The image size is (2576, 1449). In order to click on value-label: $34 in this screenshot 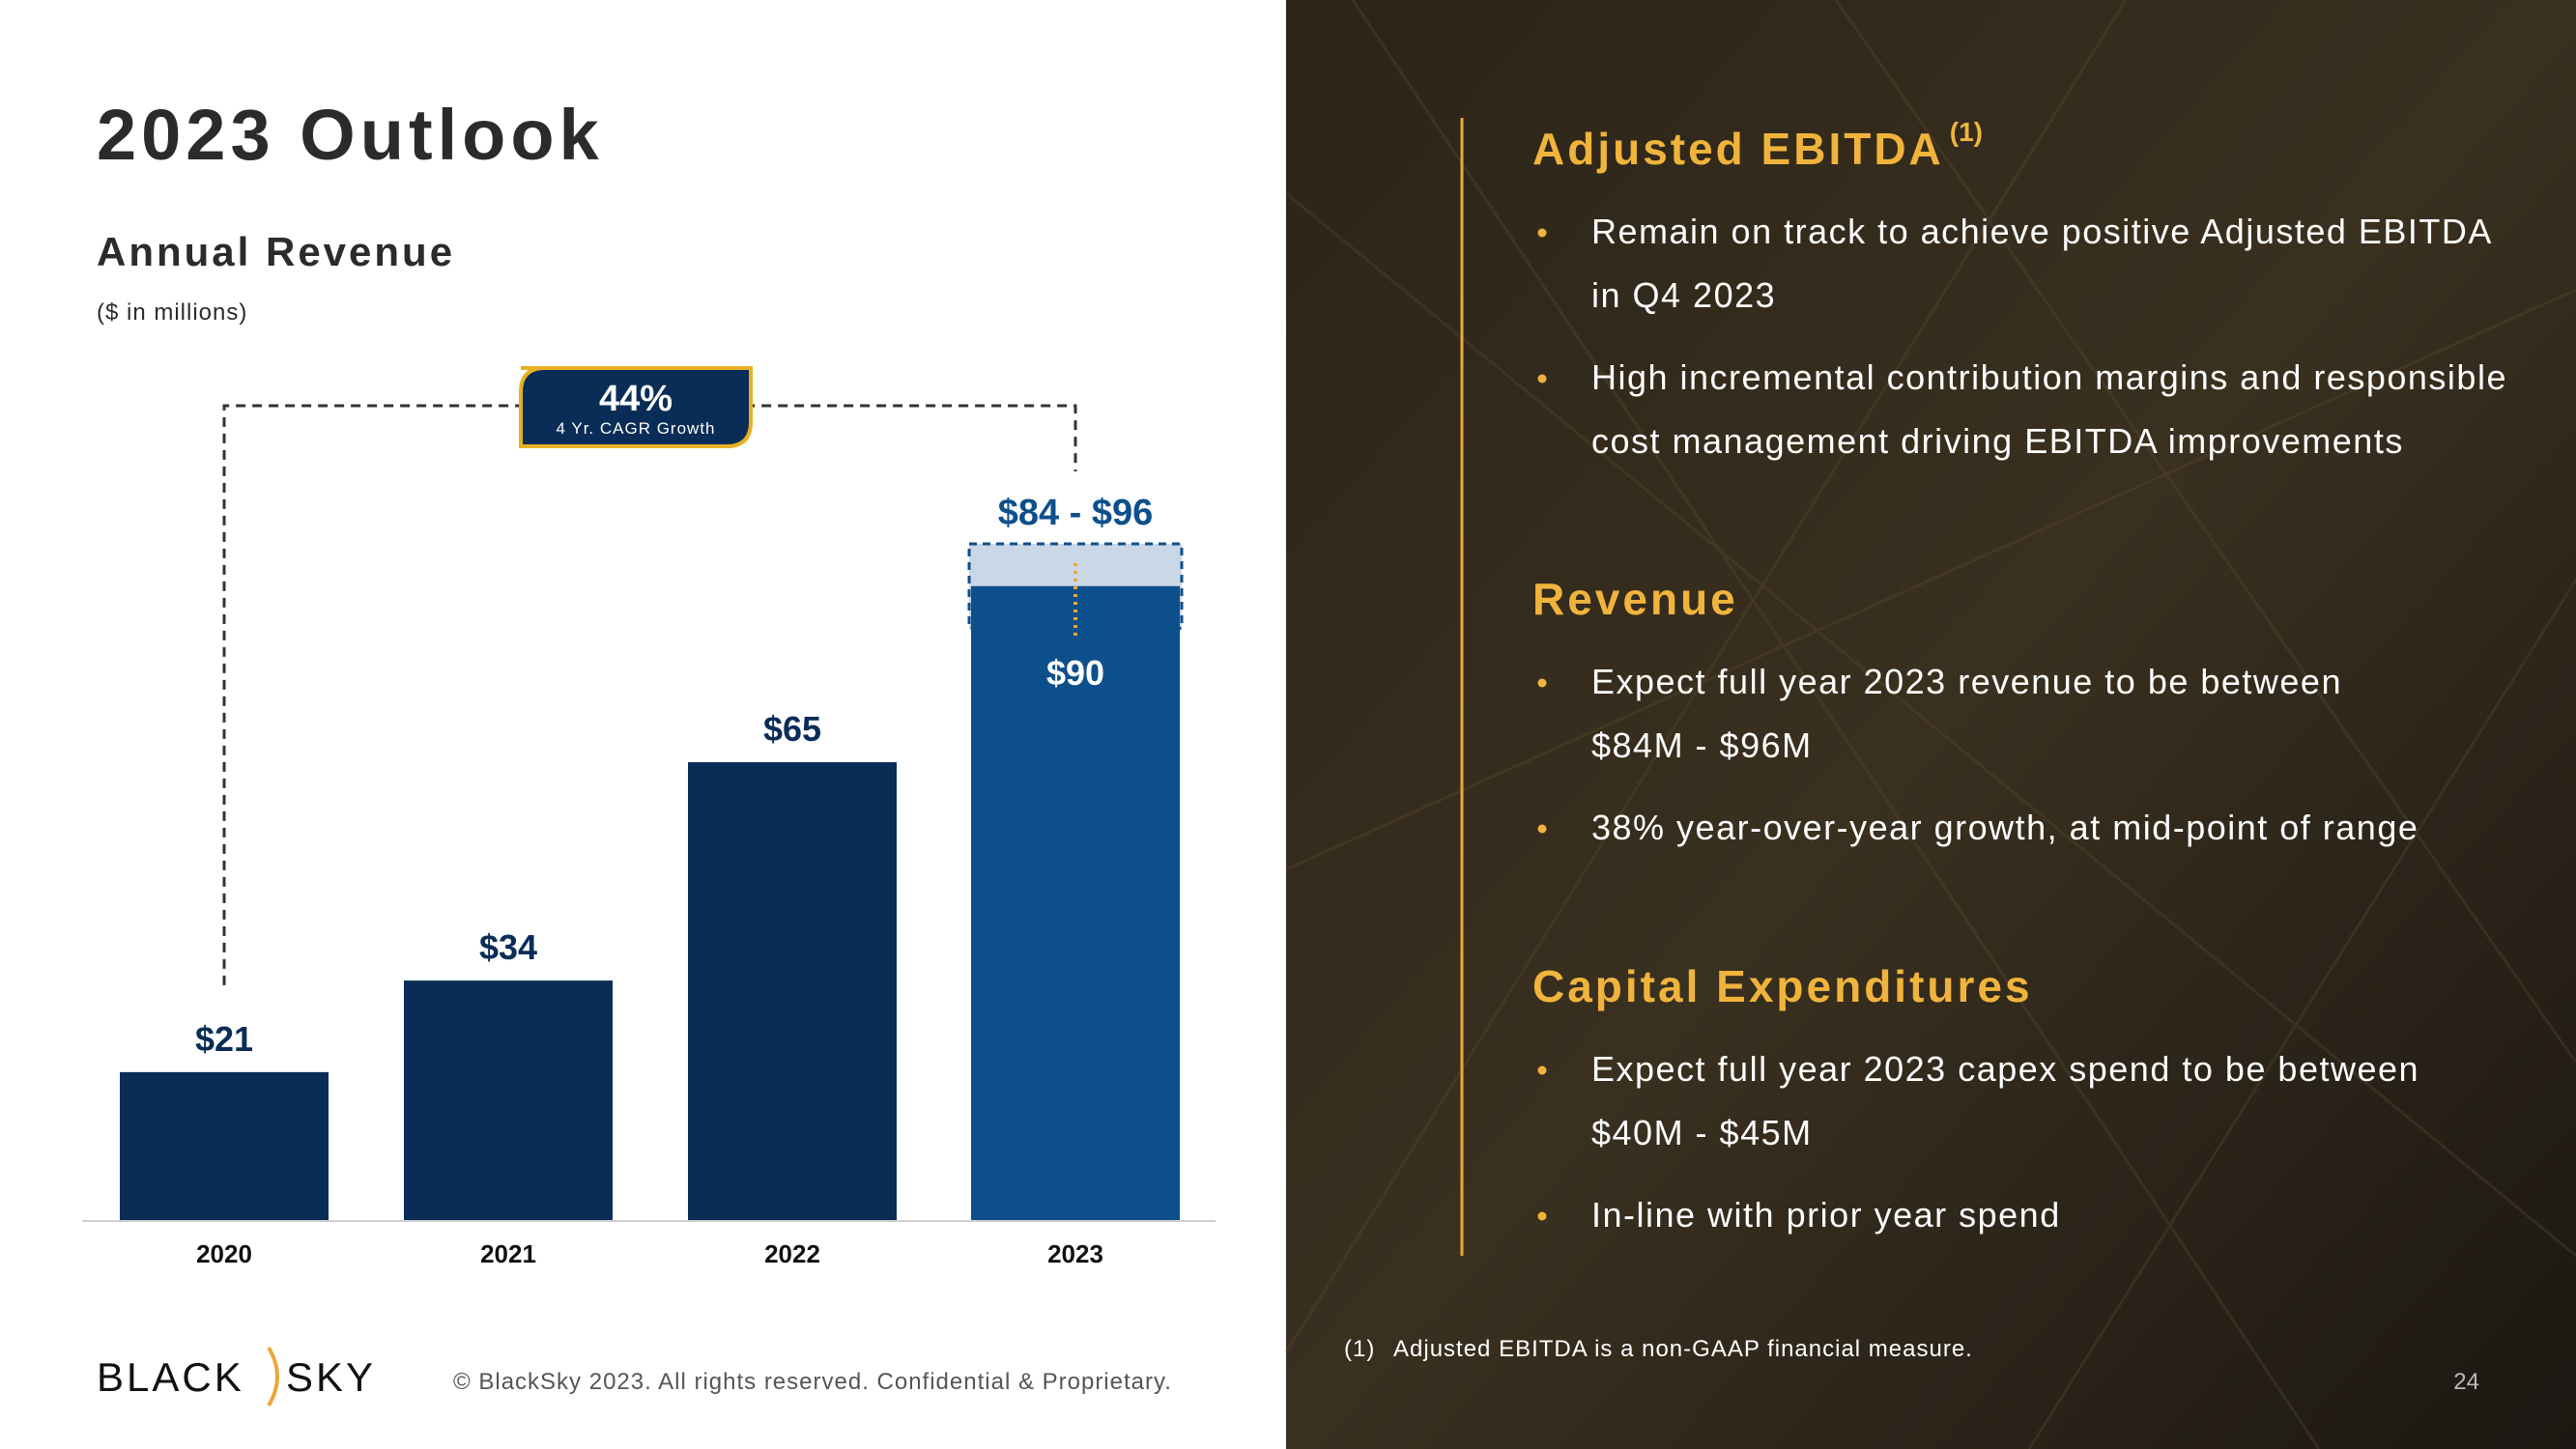, I will do `click(508, 947)`.